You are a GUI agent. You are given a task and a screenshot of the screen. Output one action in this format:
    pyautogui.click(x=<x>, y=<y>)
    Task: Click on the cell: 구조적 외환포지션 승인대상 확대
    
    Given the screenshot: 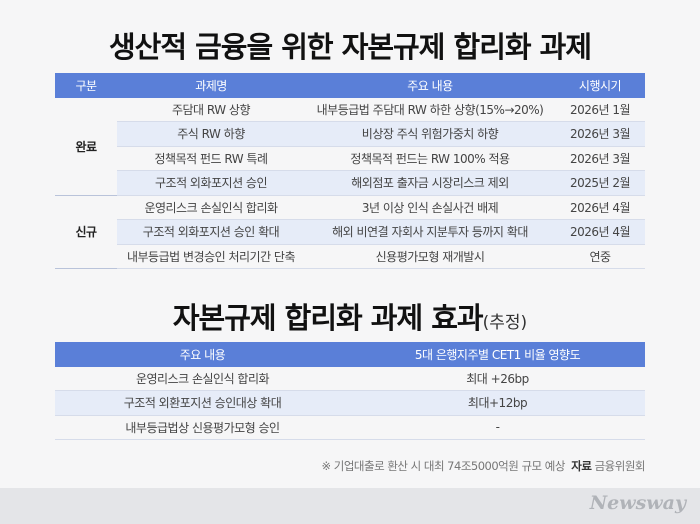 What is the action you would take?
    pyautogui.click(x=202, y=403)
    